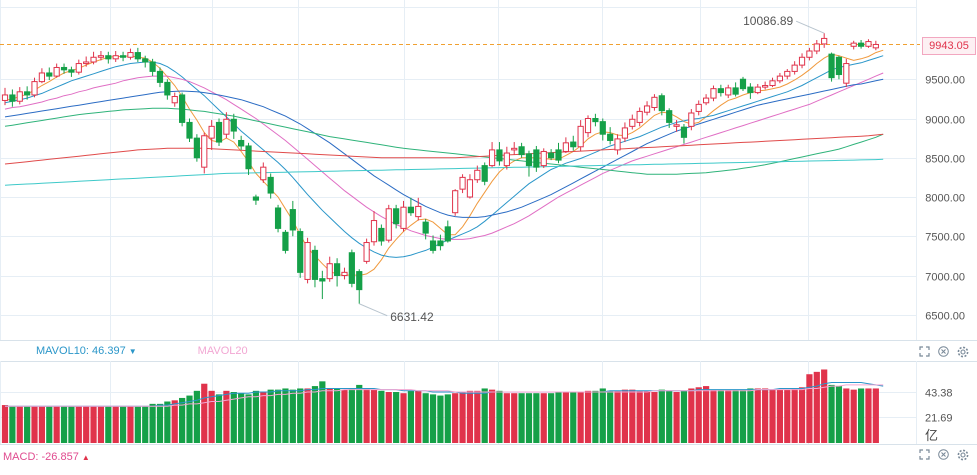 The height and width of the screenshot is (475, 977). I want to click on low-price-label: 6631.42, so click(412, 317).